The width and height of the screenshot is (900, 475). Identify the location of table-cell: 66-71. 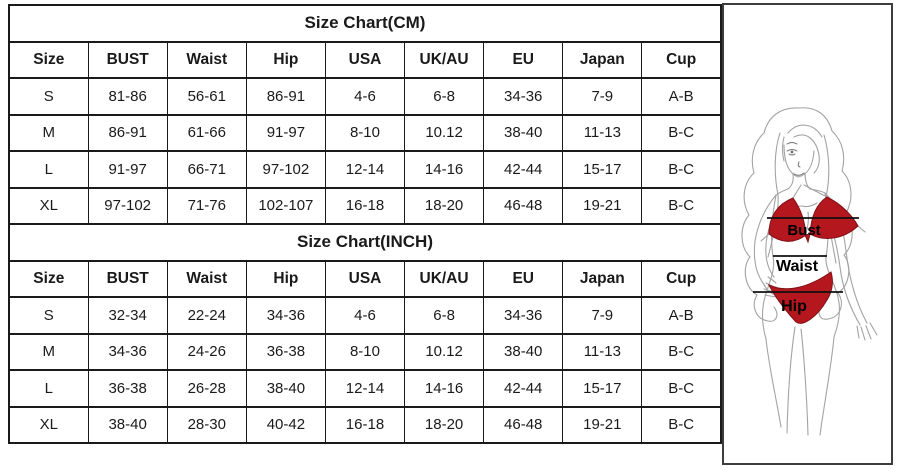
(206, 169).